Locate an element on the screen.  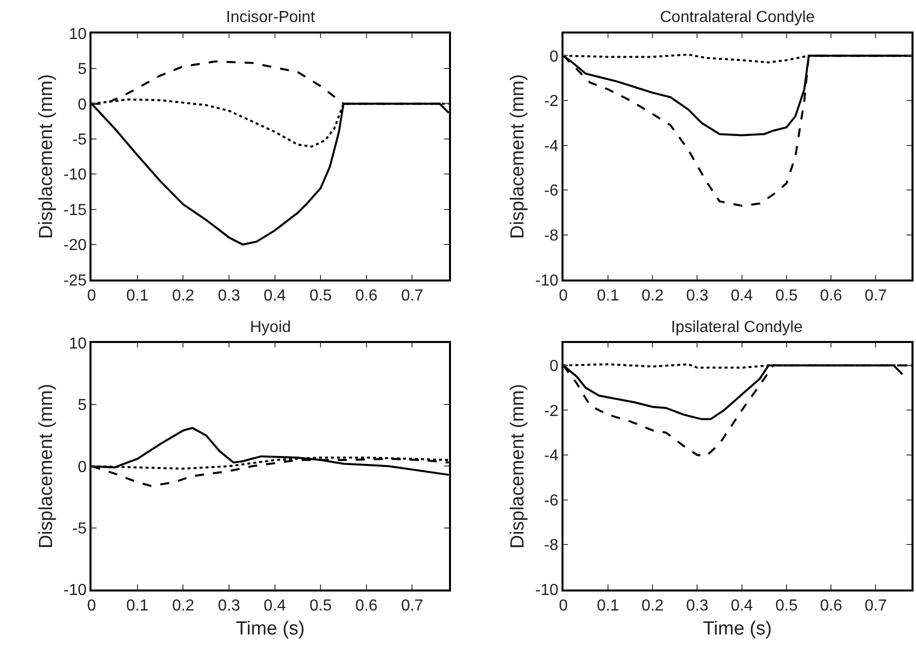
y-tick-label: -25 is located at coordinates (75, 281).